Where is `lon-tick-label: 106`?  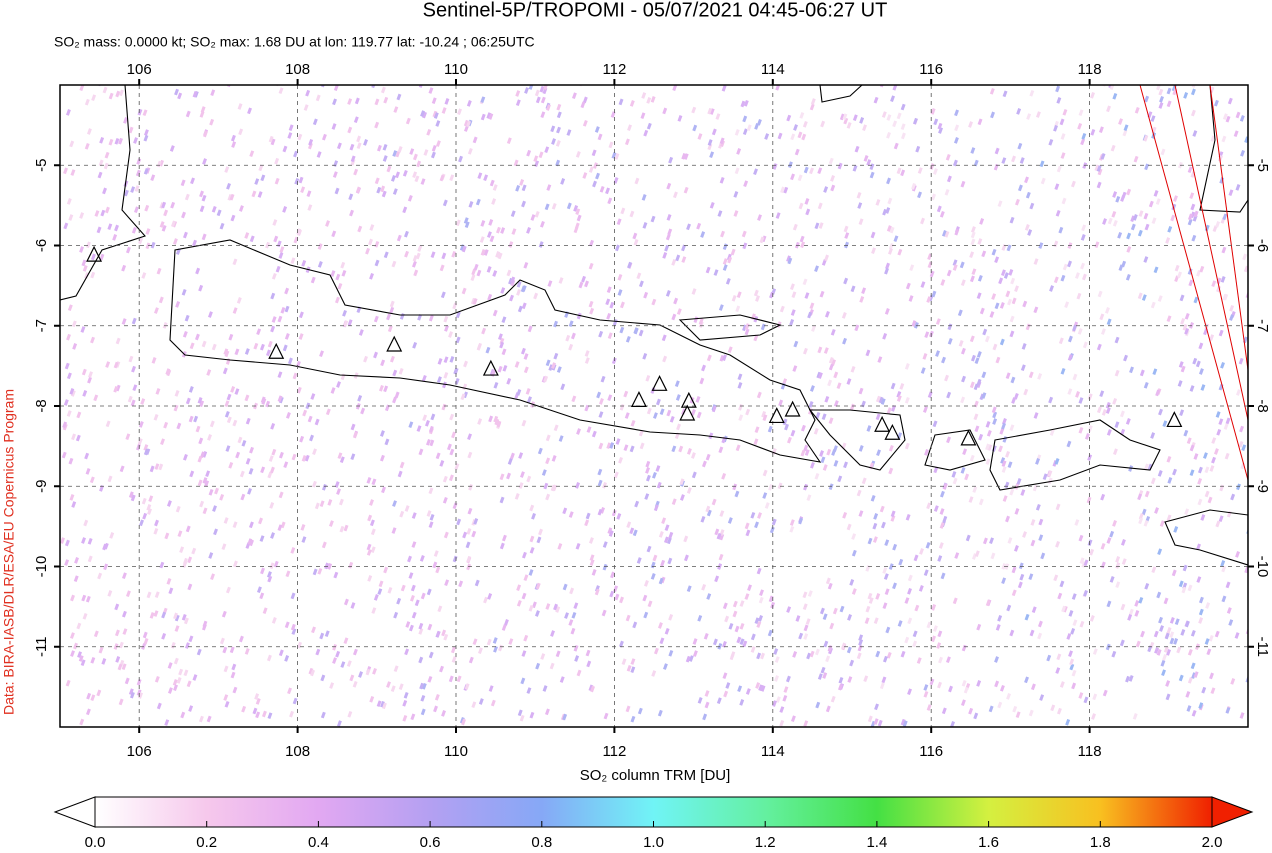 lon-tick-label: 106 is located at coordinates (139, 69).